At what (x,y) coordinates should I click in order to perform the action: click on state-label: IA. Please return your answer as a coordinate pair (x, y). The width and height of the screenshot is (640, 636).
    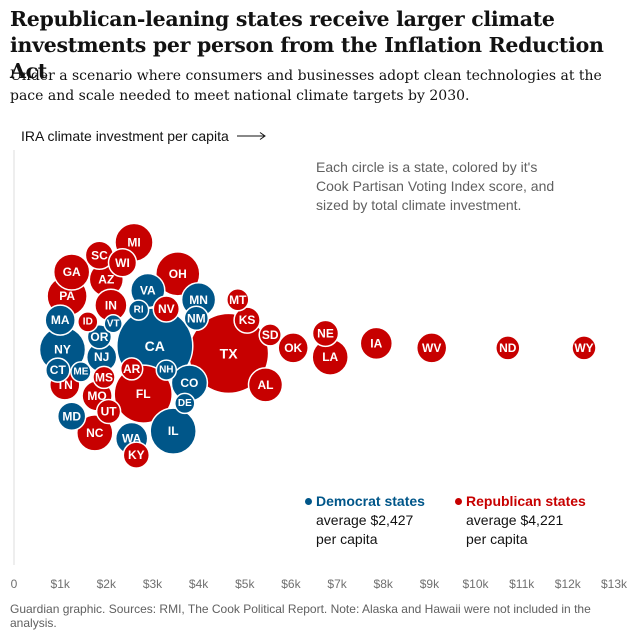
    Looking at the image, I should click on (376, 343).